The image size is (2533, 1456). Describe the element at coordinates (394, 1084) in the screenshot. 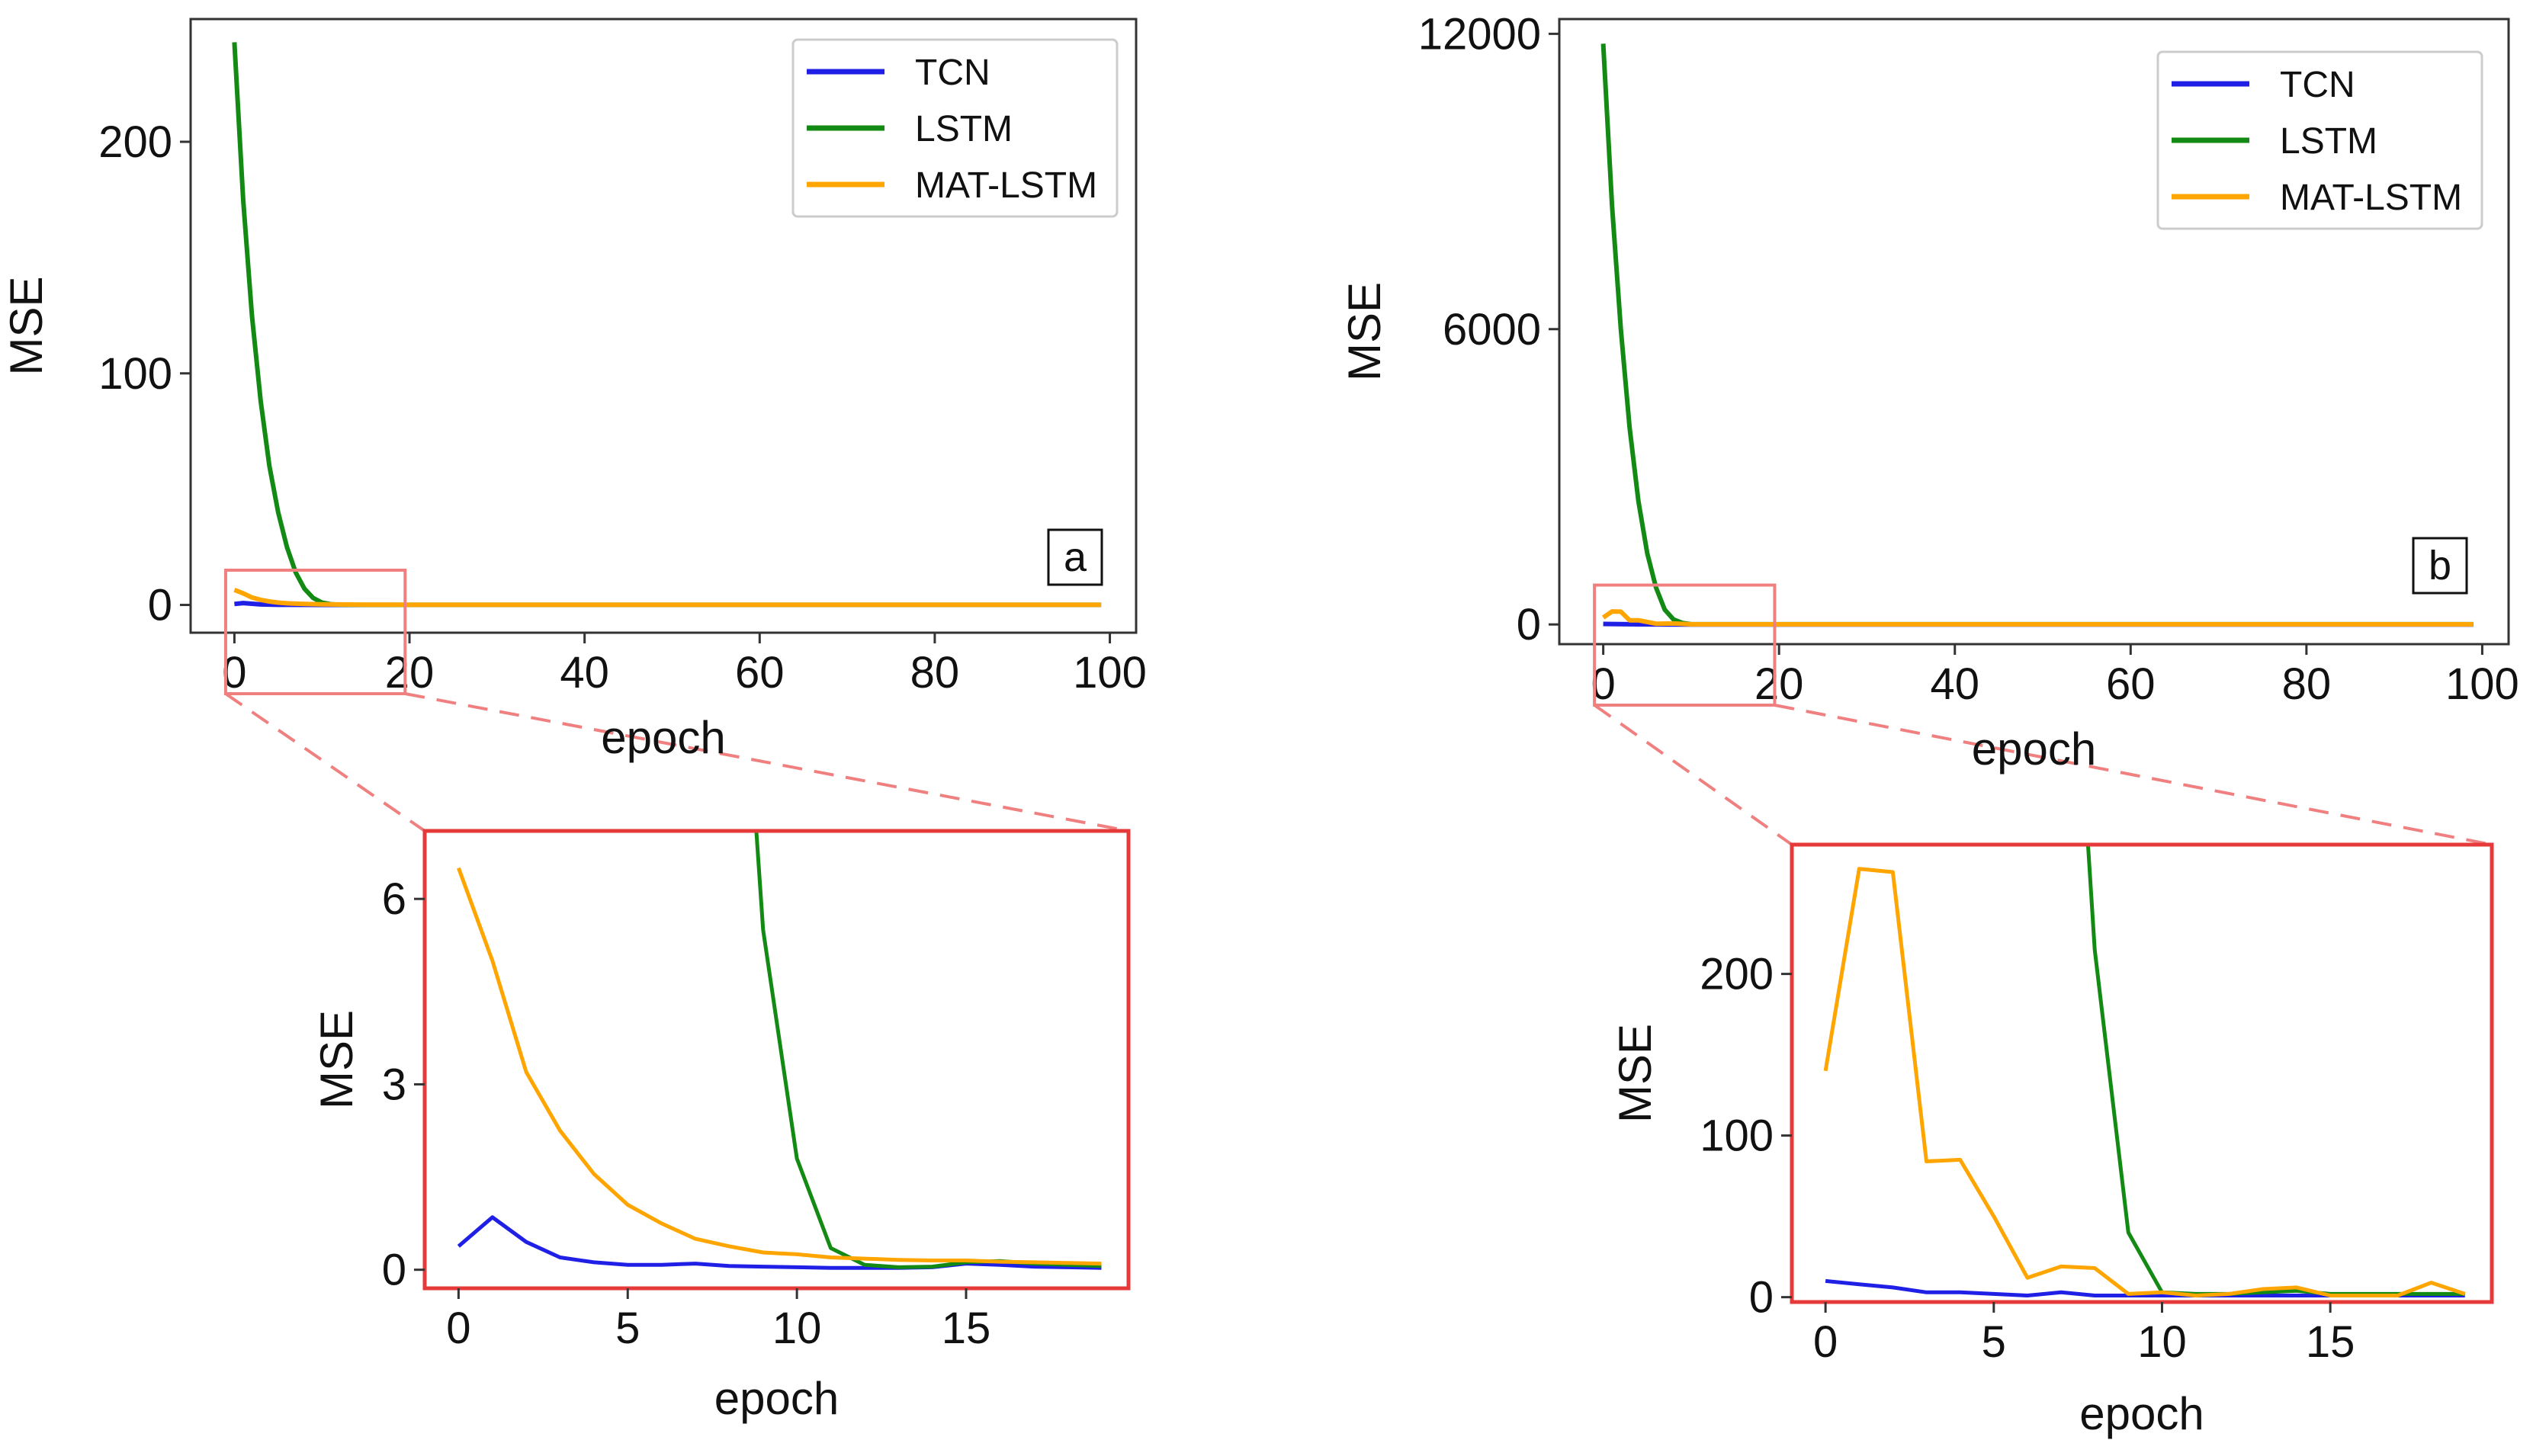

I see `y-tick-label: 3` at that location.